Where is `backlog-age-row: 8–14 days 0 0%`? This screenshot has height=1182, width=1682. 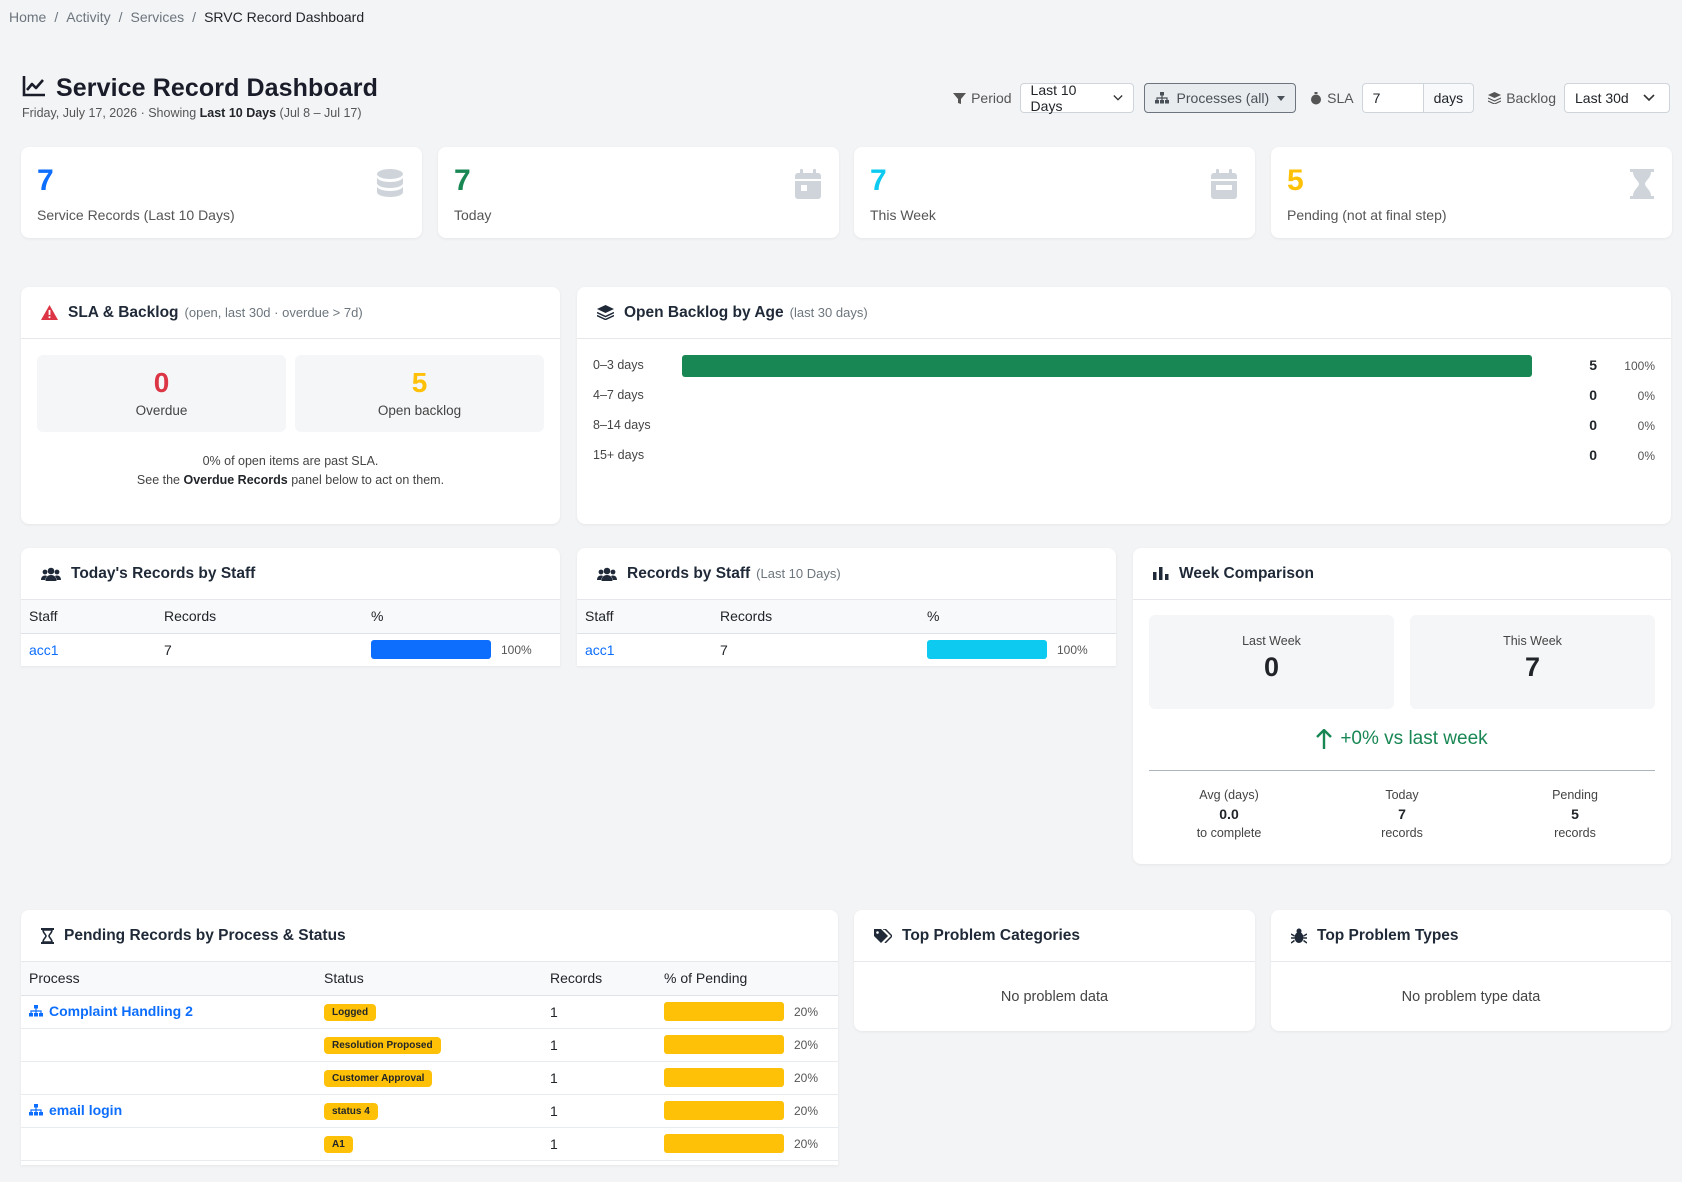
backlog-age-row: 8–14 days 0 0% is located at coordinates (1124, 426).